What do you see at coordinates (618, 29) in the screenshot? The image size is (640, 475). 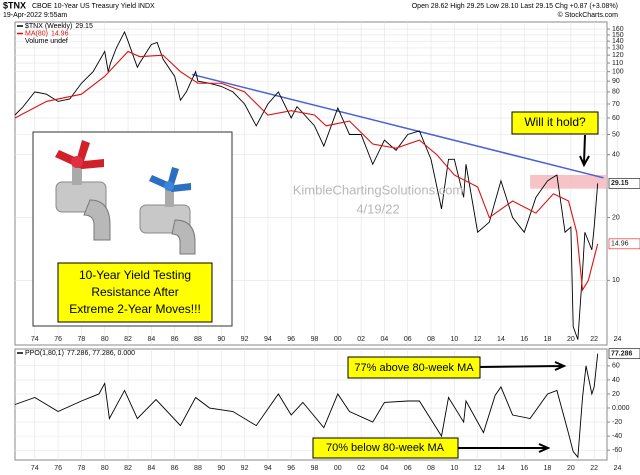 I see `y-tick-label: 160` at bounding box center [618, 29].